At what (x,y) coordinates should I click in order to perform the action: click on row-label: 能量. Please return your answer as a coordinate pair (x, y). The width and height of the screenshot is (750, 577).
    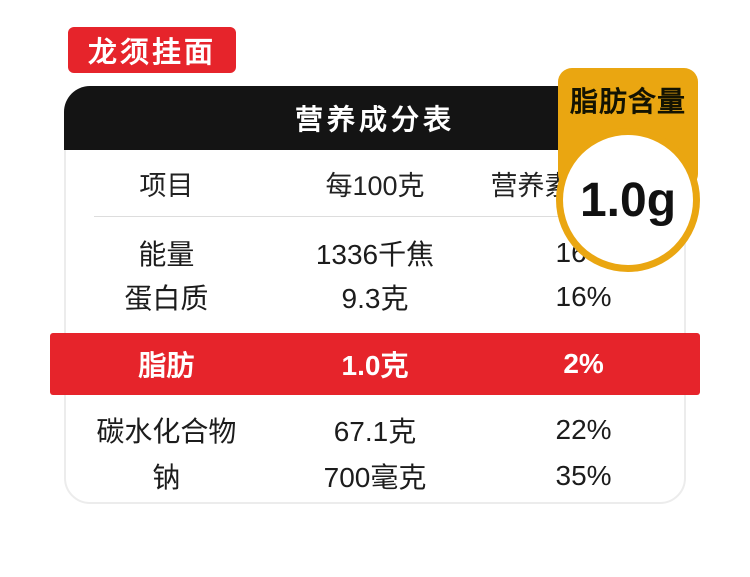
    Looking at the image, I should click on (166, 254).